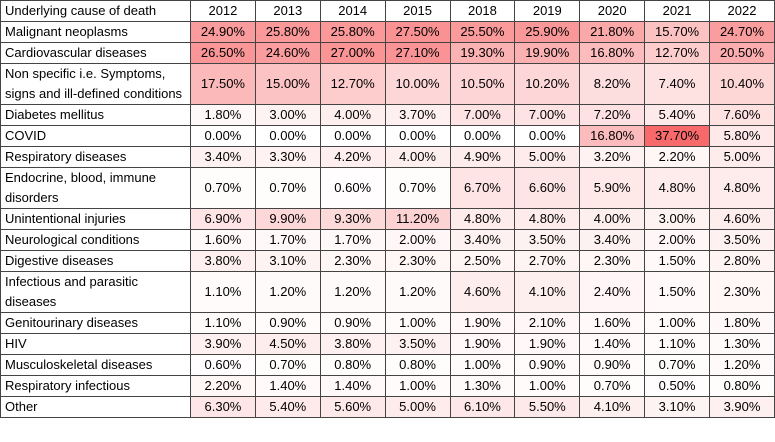  Describe the element at coordinates (352, 53) in the screenshot. I see `value-cell: 27.00%` at that location.